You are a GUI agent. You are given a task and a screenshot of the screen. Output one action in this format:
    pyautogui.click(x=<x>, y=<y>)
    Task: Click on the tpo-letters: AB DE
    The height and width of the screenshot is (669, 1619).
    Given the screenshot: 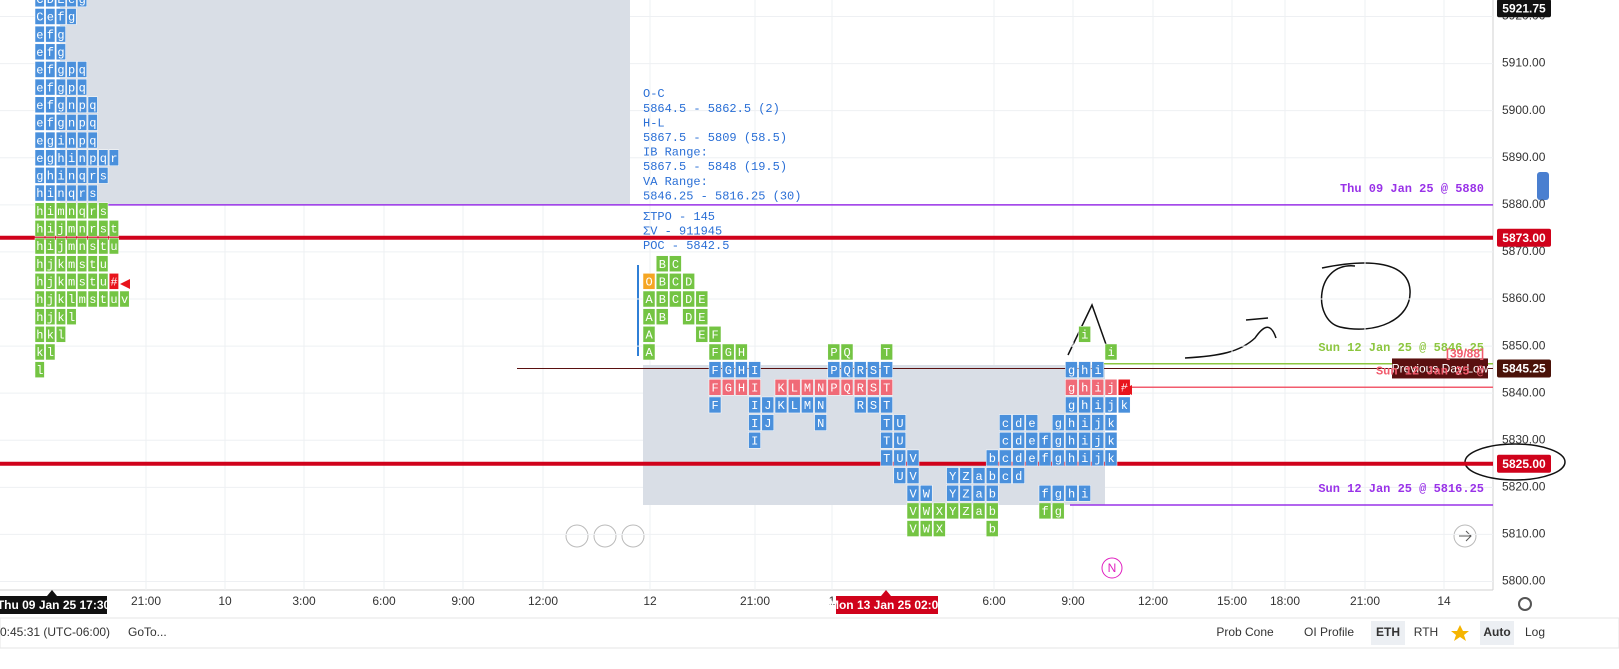 What is the action you would take?
    pyautogui.click(x=679, y=318)
    